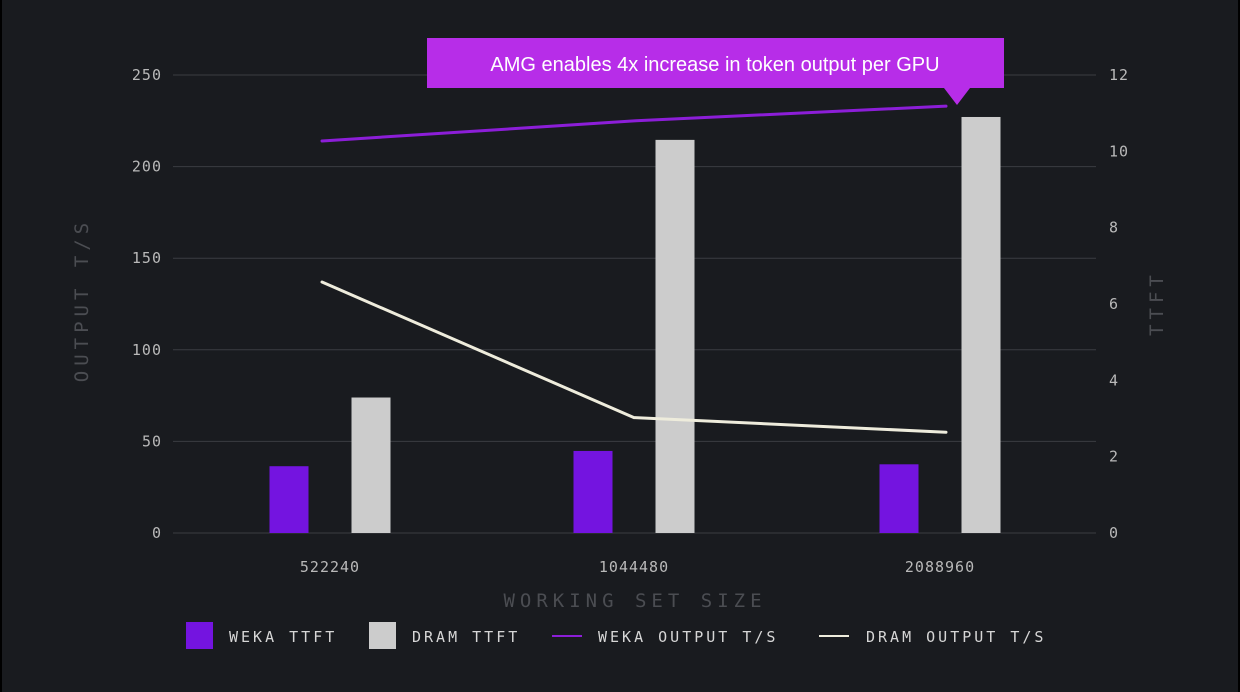  Describe the element at coordinates (157, 533) in the screenshot. I see `y-tick-label-0: 0` at that location.